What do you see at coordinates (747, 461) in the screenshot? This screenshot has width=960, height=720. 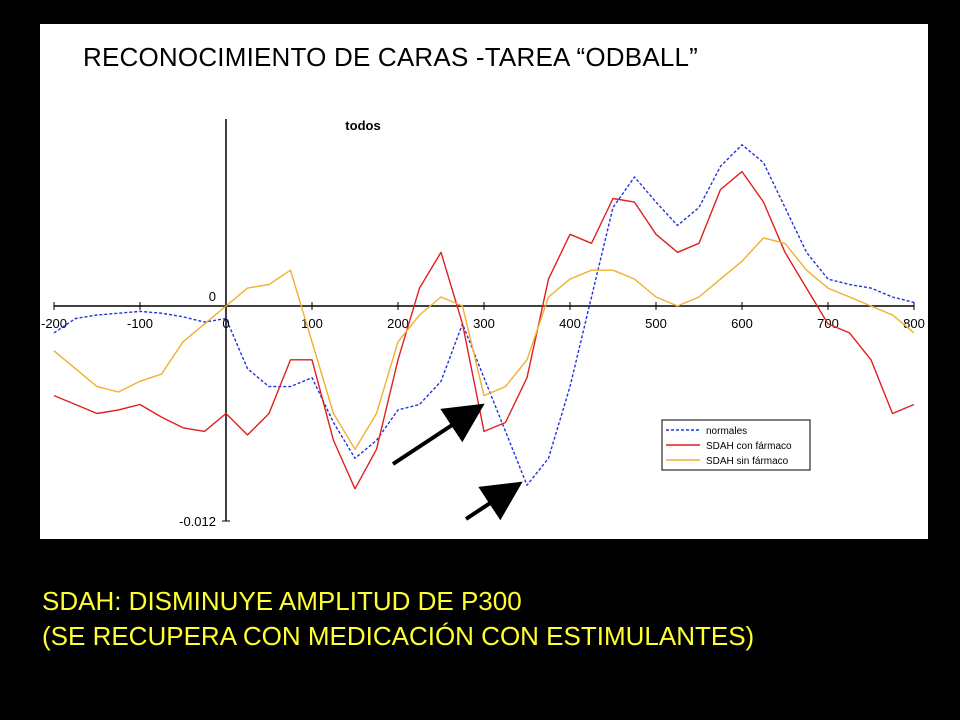 I see `legend-label: SDAH sin fármaco` at bounding box center [747, 461].